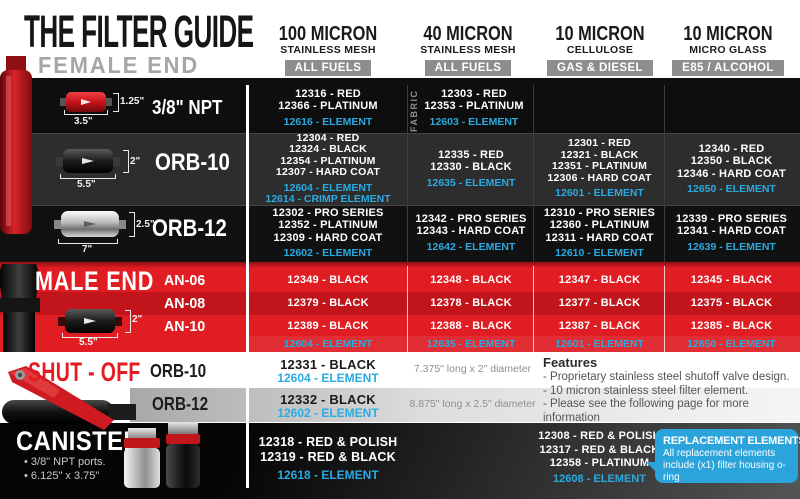 Image resolution: width=800 pixels, height=499 pixels. I want to click on shutoff-valve-photo, so click(69, 398).